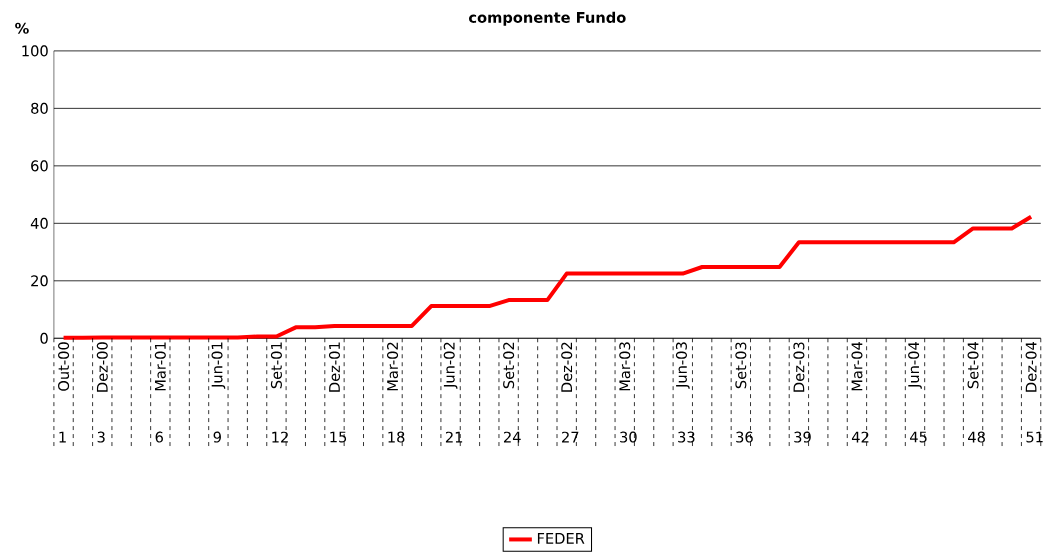  Describe the element at coordinates (570, 437) in the screenshot. I see `text: 27` at that location.